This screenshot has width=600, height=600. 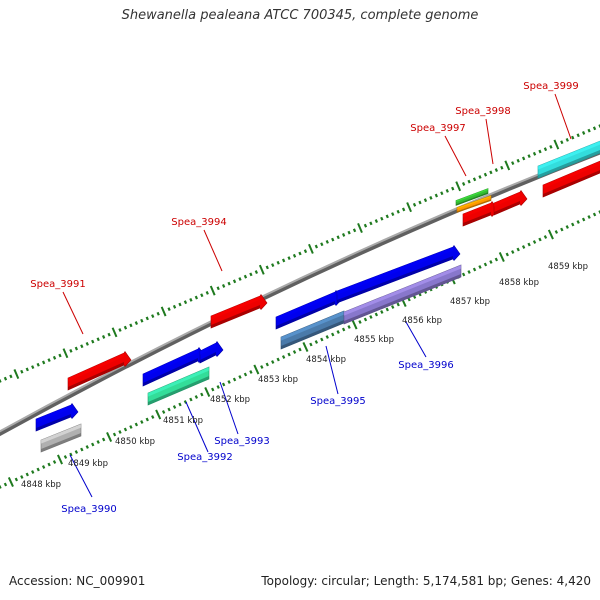 I want to click on spea-3993-feature, so click(x=211, y=352).